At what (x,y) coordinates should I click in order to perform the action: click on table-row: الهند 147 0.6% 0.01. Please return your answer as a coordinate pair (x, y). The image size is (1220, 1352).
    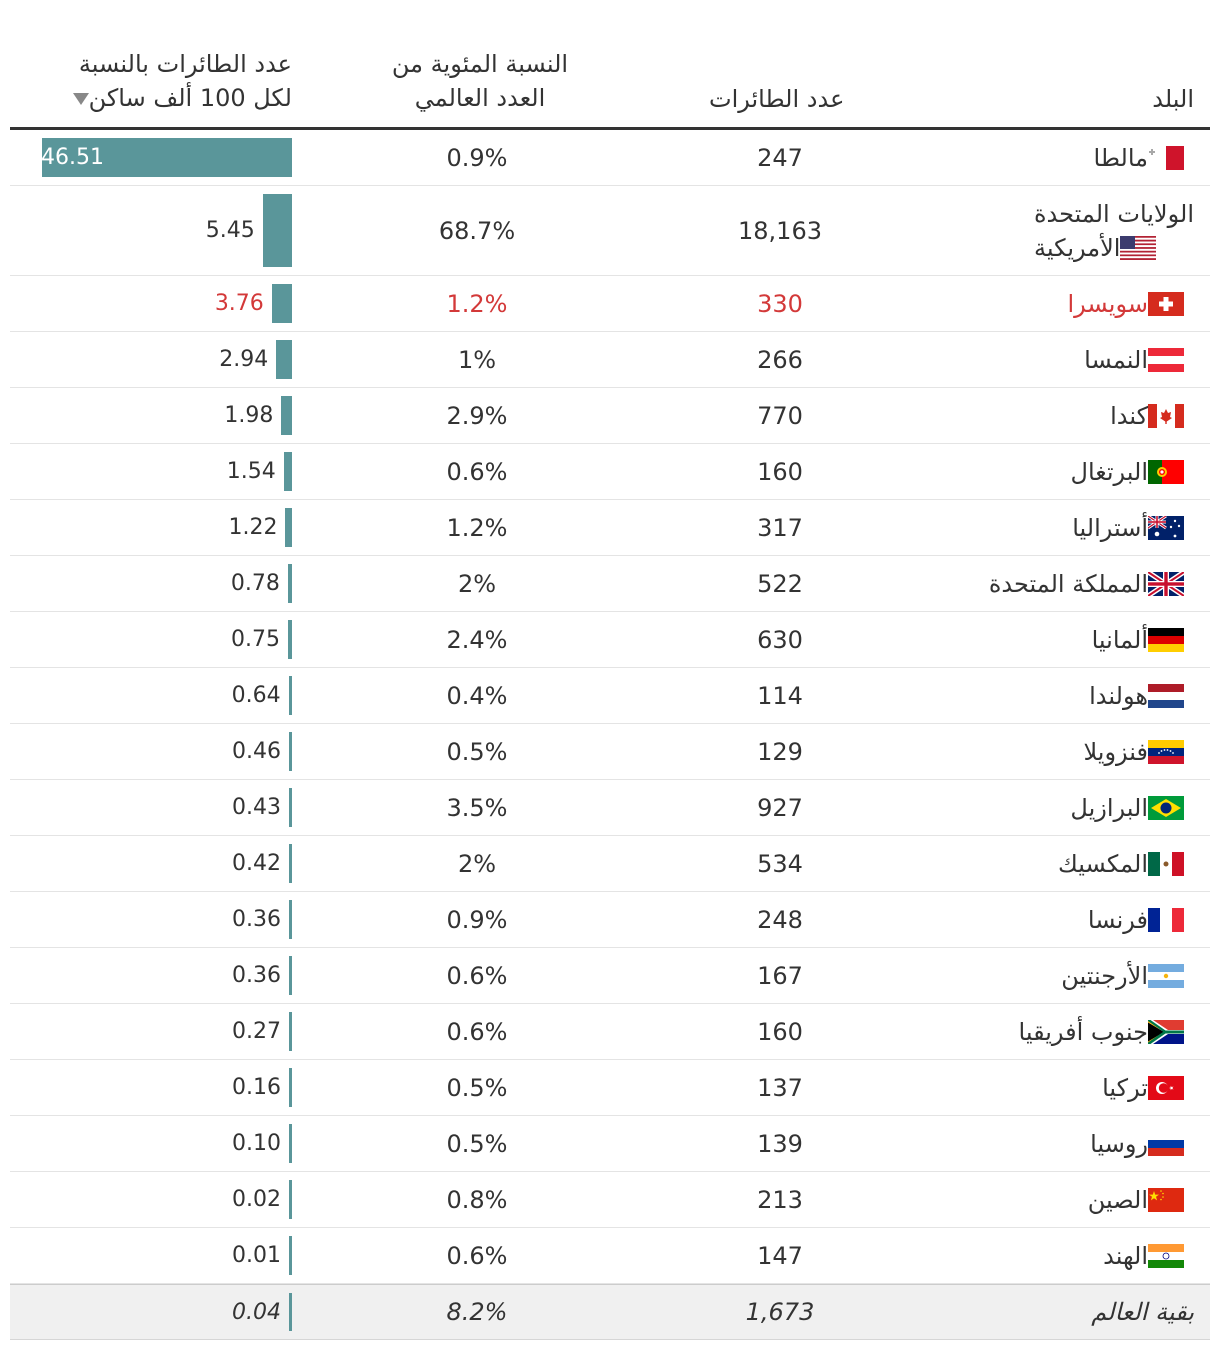
    Looking at the image, I should click on (610, 1256).